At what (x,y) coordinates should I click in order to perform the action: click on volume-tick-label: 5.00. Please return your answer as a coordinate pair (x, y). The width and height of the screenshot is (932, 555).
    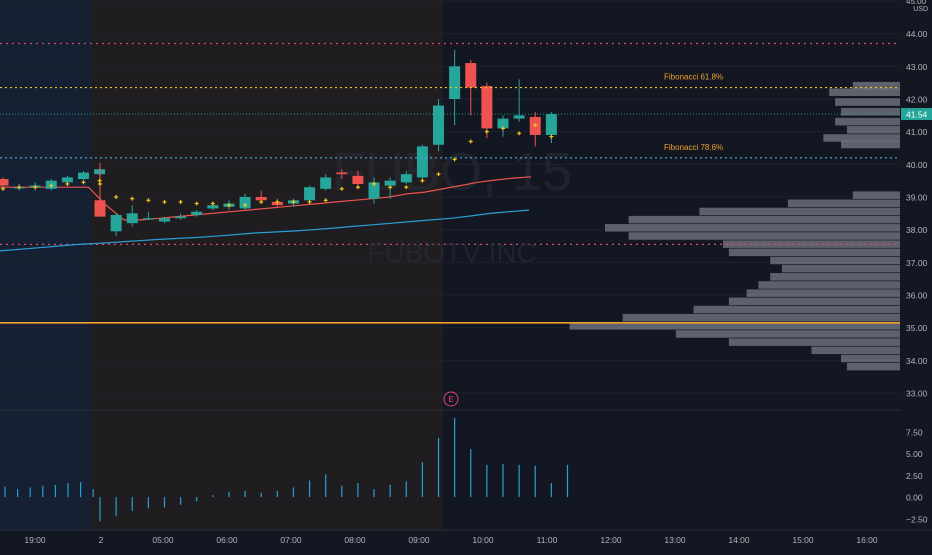
    Looking at the image, I should click on (914, 454).